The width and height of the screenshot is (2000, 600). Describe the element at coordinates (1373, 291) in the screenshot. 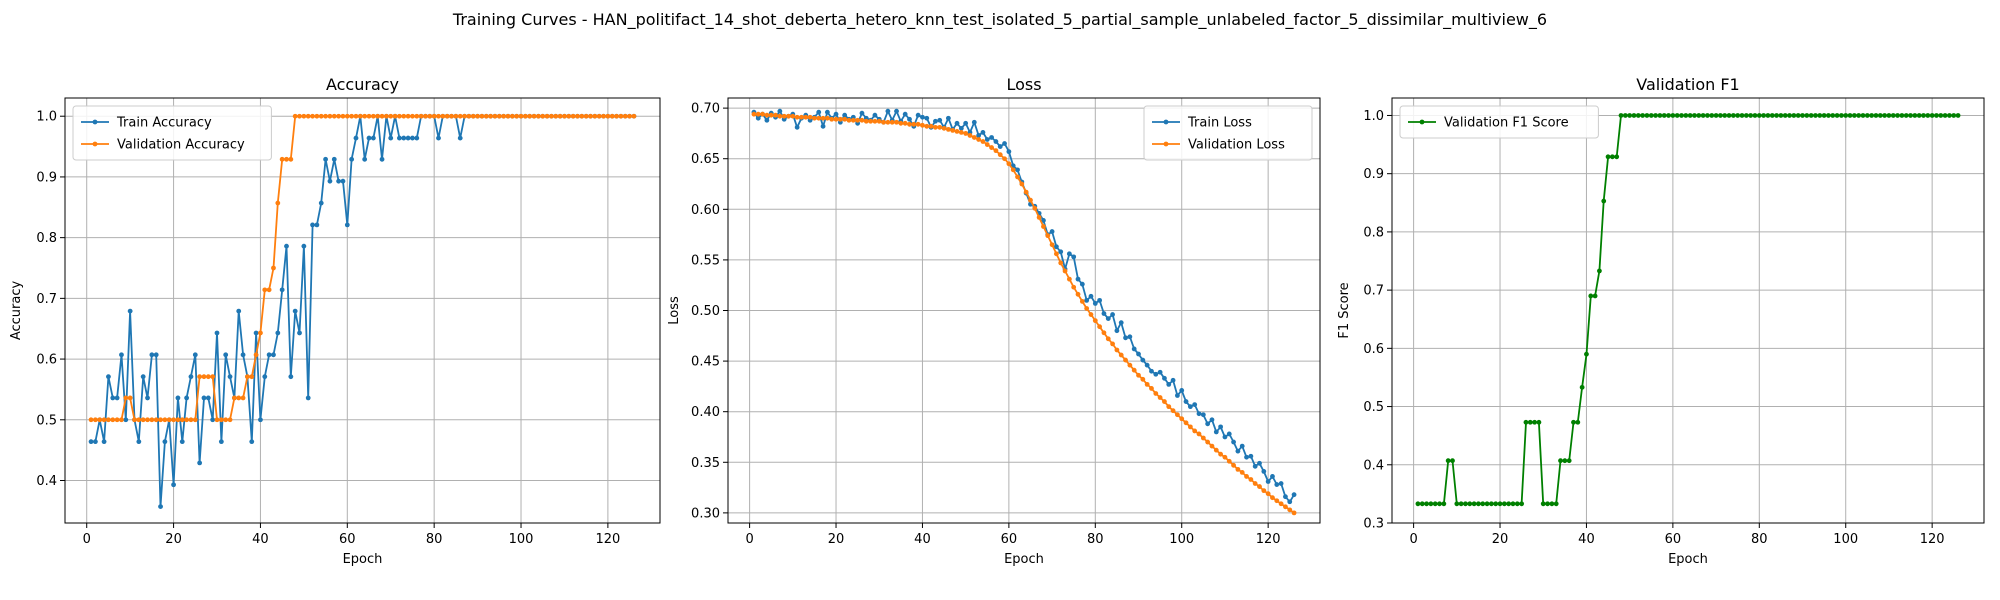

I see `y-tick-label: 0.7` at that location.